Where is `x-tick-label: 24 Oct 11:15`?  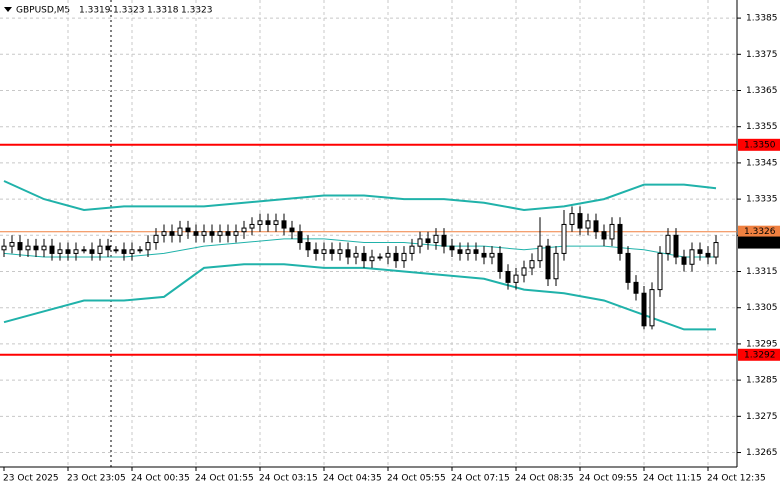
x-tick-label: 24 Oct 11:15 is located at coordinates (672, 479).